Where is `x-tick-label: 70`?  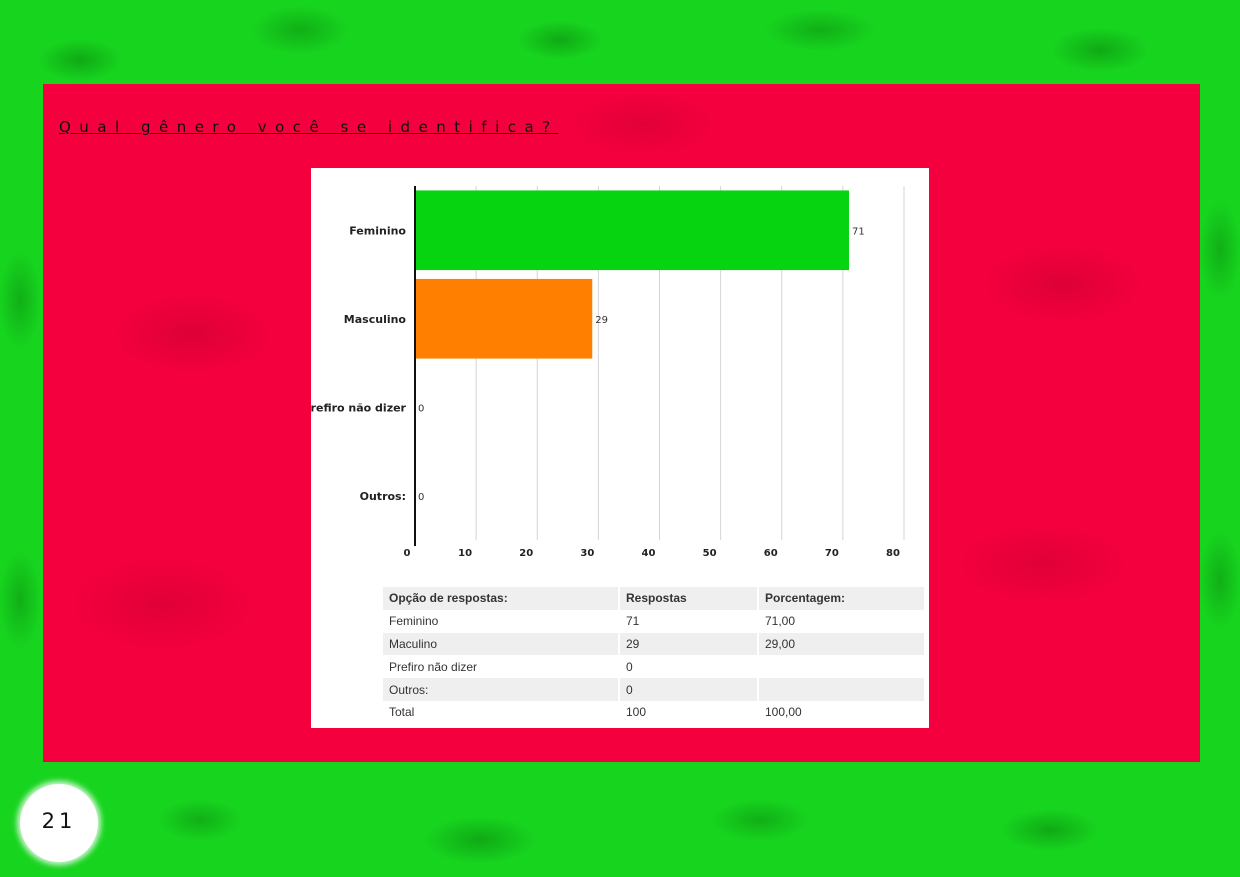
x-tick-label: 70 is located at coordinates (832, 553).